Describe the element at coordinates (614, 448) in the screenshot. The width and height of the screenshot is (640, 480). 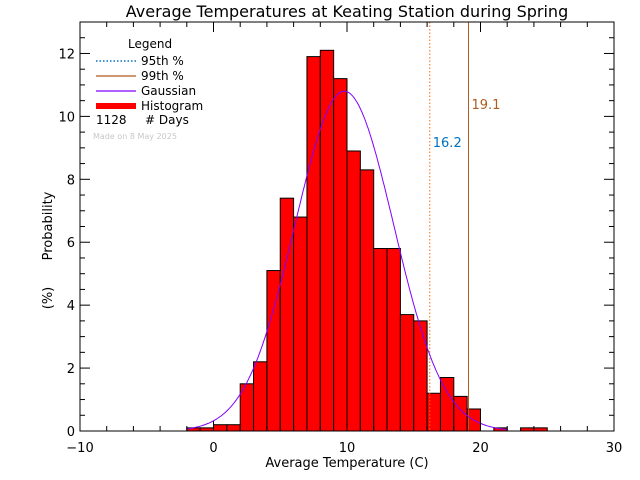
I see `x-tick-label: 30` at that location.